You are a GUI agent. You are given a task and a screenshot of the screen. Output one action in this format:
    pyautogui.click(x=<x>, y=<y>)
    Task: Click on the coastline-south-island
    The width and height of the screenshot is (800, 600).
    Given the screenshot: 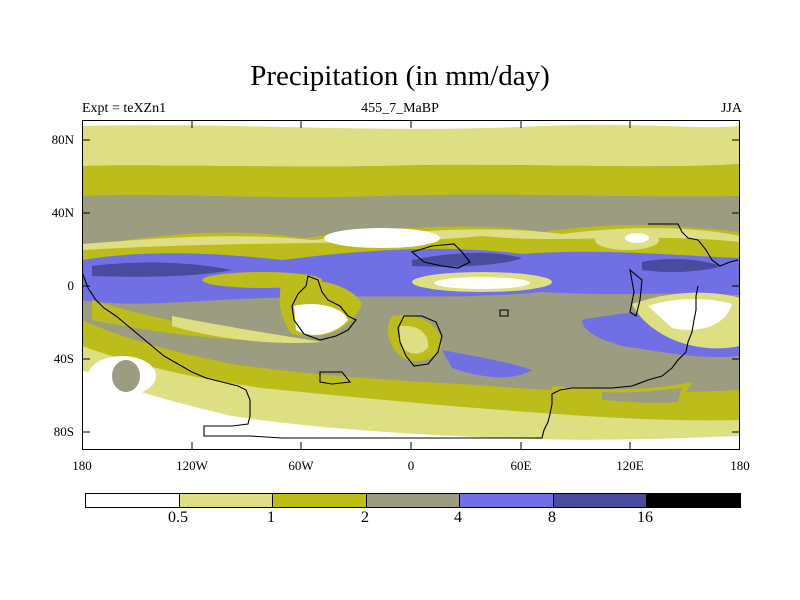 What is the action you would take?
    pyautogui.click(x=335, y=378)
    